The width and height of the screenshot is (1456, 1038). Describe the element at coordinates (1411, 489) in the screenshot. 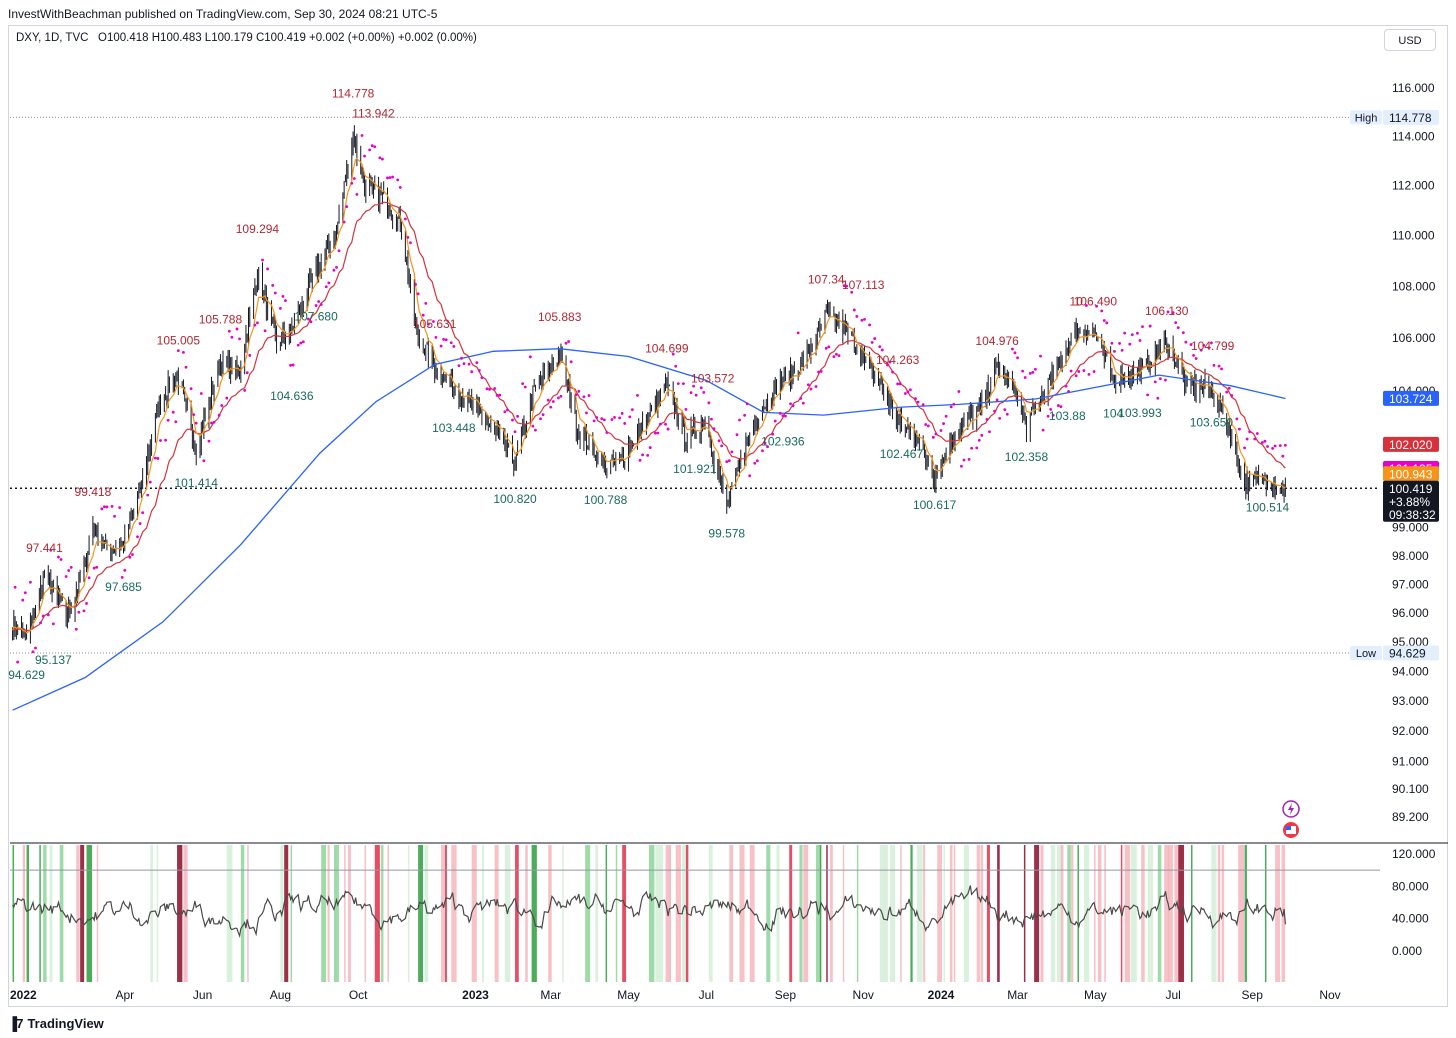

I see `price-badge-line: 100.419` at that location.